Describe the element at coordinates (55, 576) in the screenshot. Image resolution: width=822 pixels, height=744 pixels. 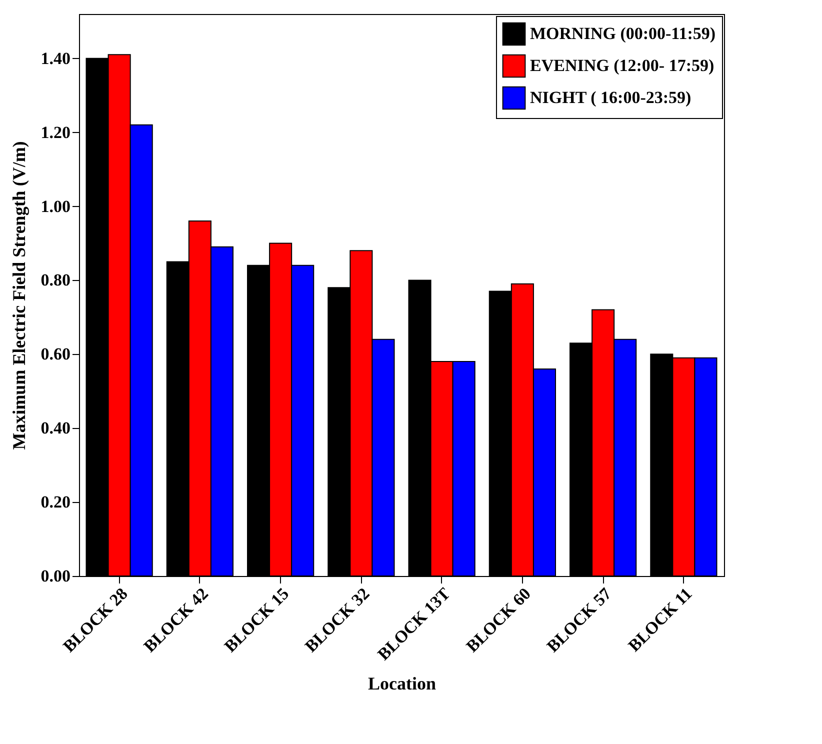
I see `y-tick-label: 0.00` at that location.